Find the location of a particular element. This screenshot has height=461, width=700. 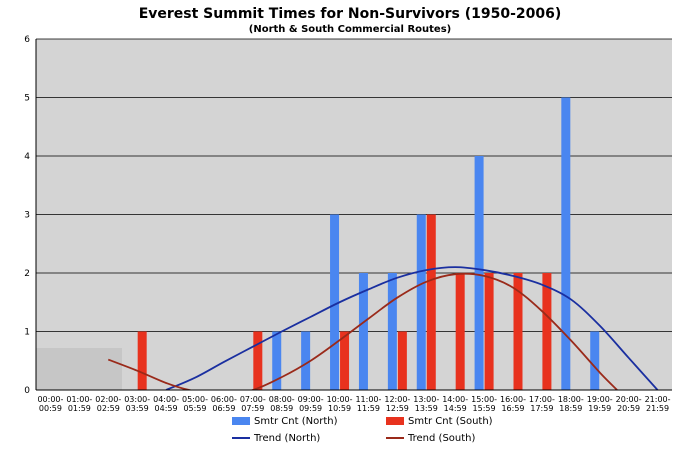

legend-label: Smtr Cnt (South) is located at coordinates (450, 421).